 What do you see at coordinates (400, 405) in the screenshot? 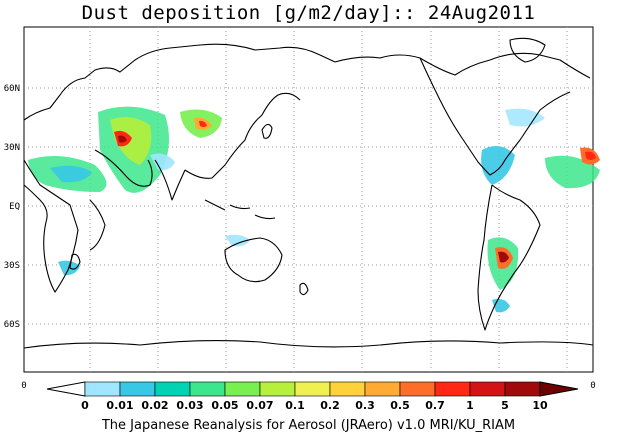
I see `colorbar-level-label: 0.5` at bounding box center [400, 405].